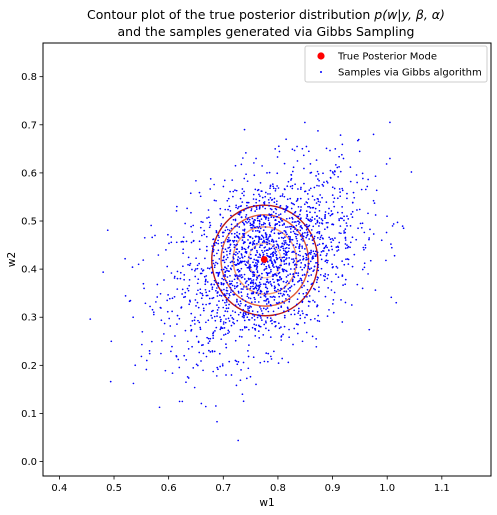  Describe the element at coordinates (321, 56) in the screenshot. I see `legend-mode-marker` at that location.